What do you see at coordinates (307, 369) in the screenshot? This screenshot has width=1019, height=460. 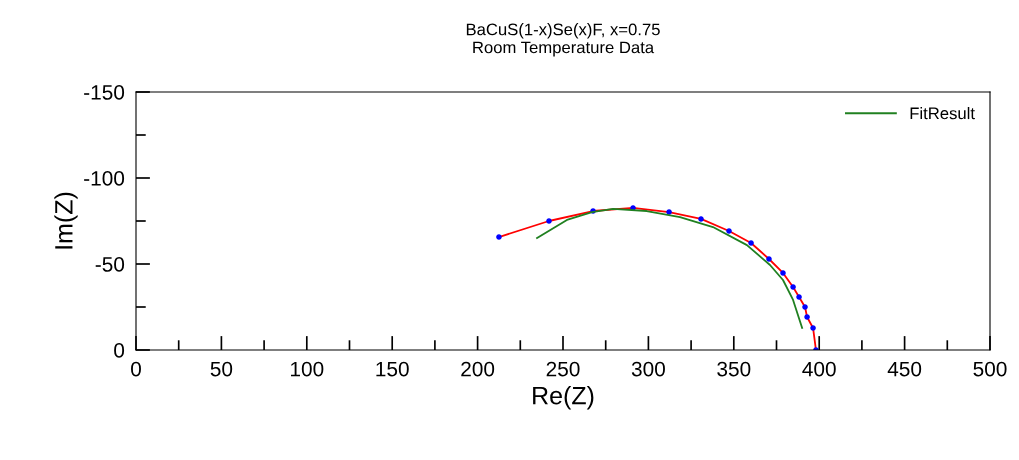 I see `x-tick-label: 100` at bounding box center [307, 369].